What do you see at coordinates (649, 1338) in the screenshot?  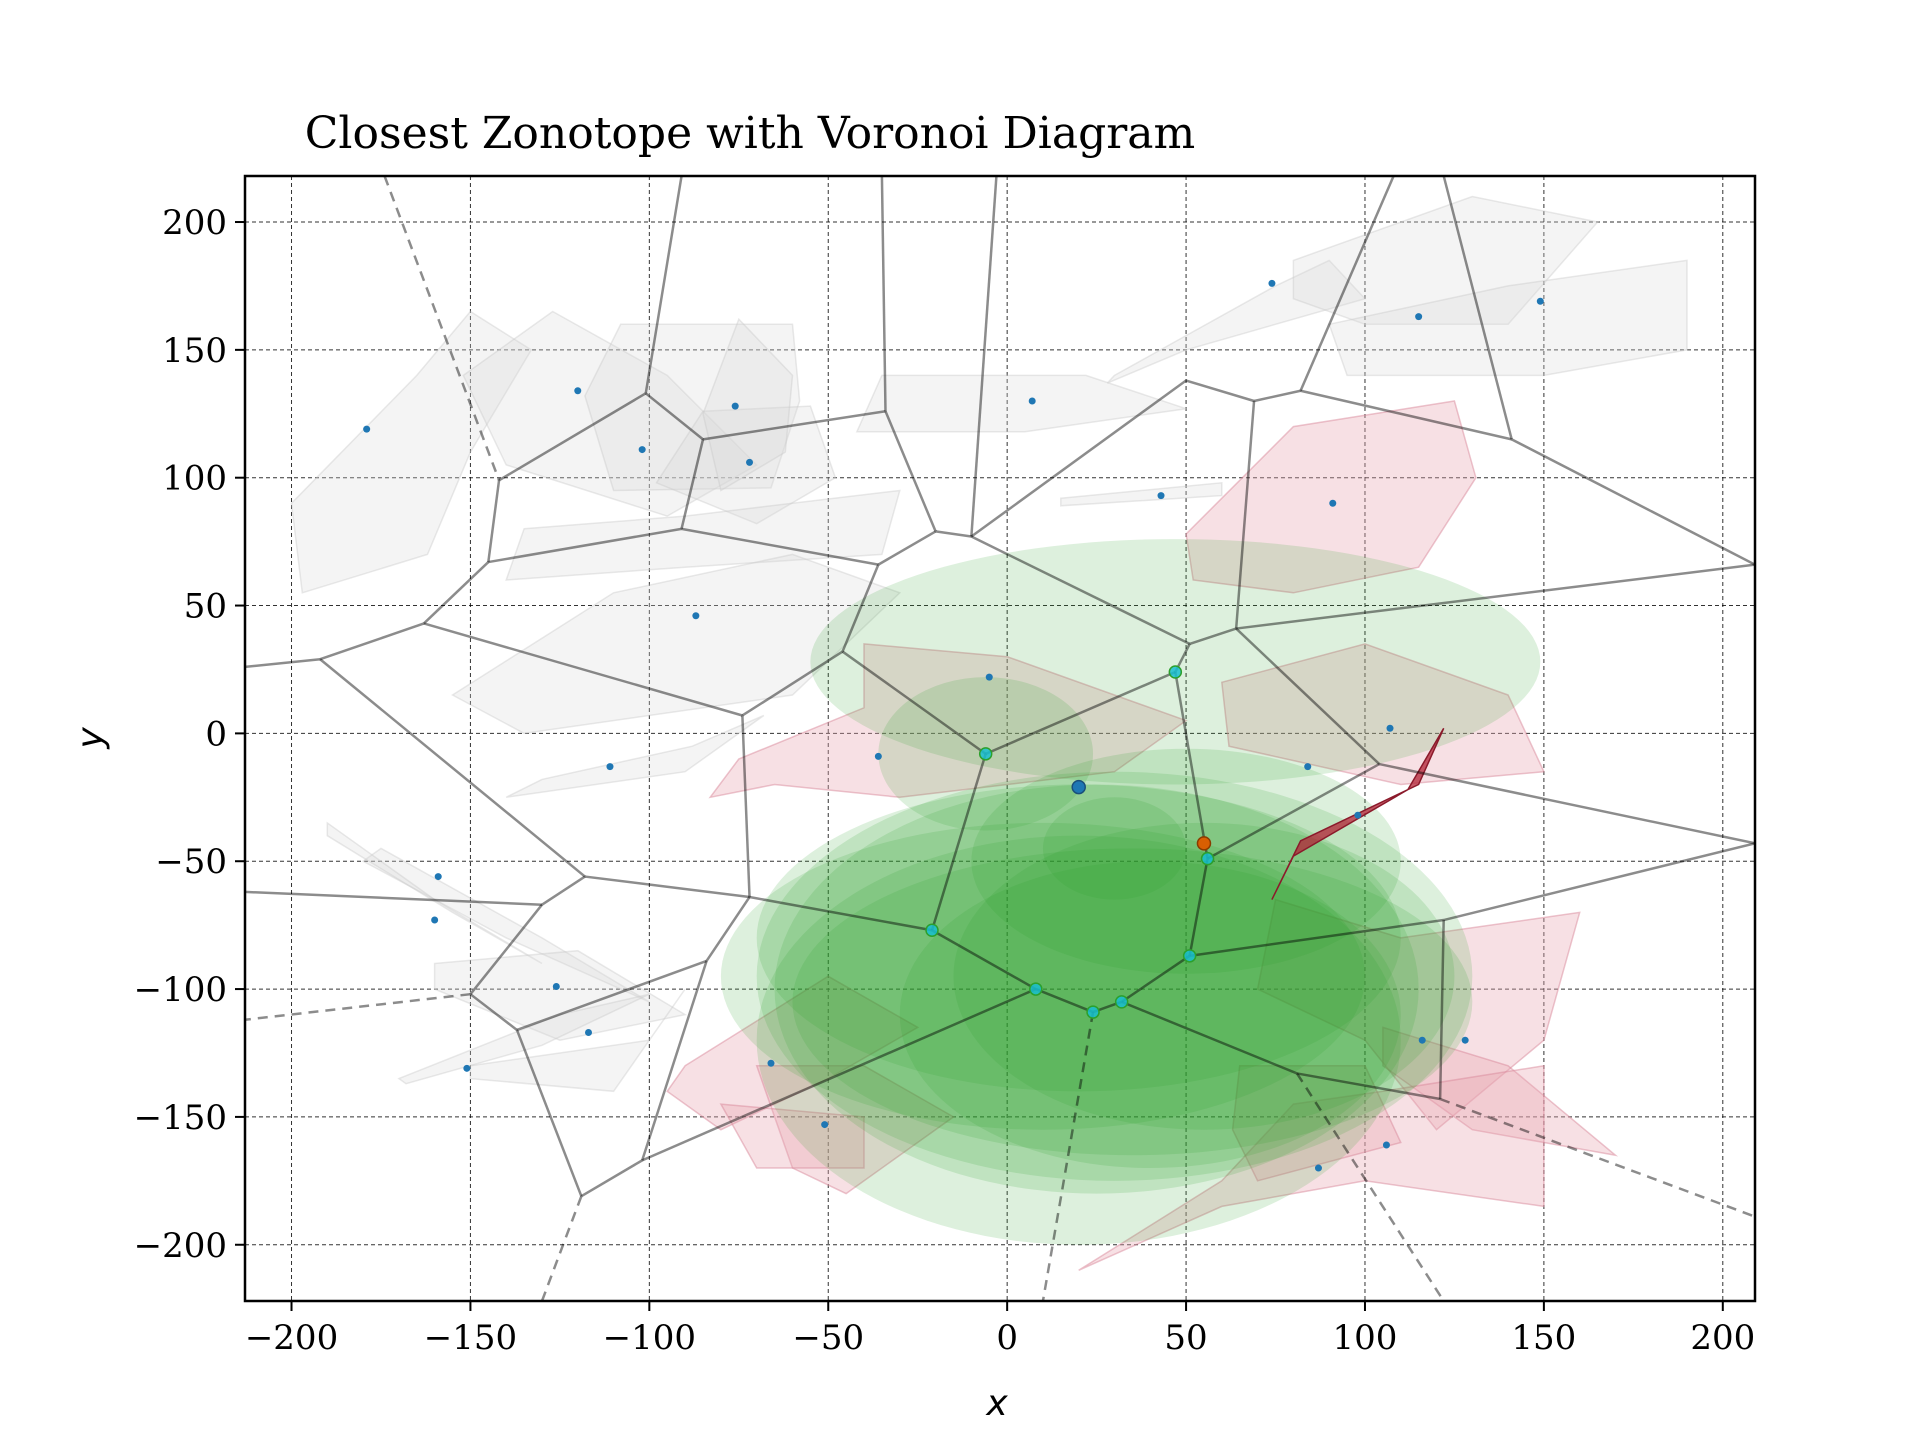 I see `x-tick-label: −100` at bounding box center [649, 1338].